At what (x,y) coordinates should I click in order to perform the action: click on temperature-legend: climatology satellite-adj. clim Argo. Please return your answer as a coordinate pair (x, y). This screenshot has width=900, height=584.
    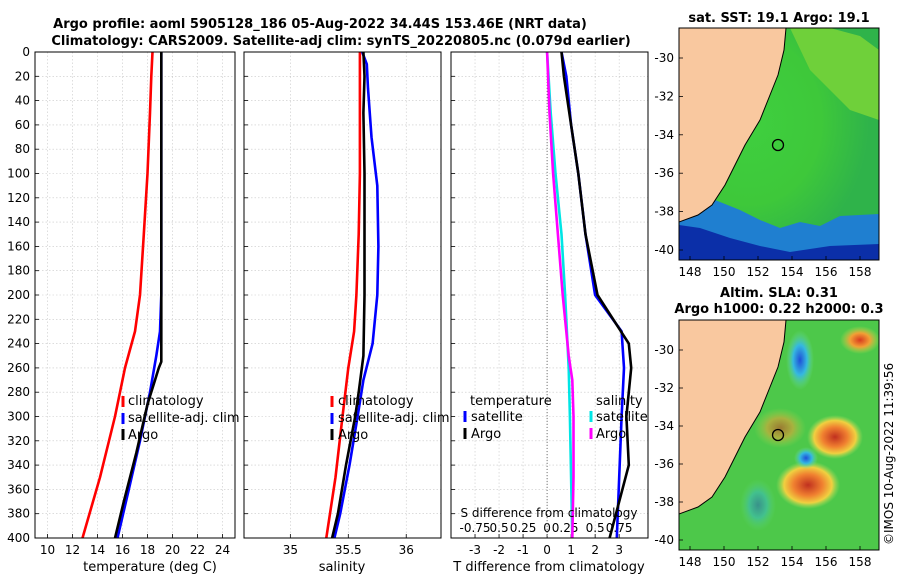
    Looking at the image, I should click on (180, 418).